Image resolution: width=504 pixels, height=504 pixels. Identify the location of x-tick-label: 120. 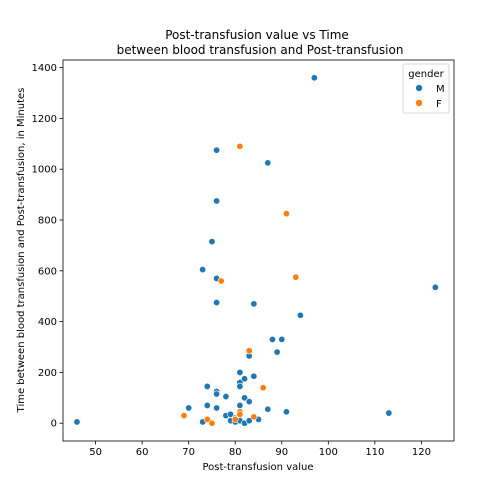
(421, 452).